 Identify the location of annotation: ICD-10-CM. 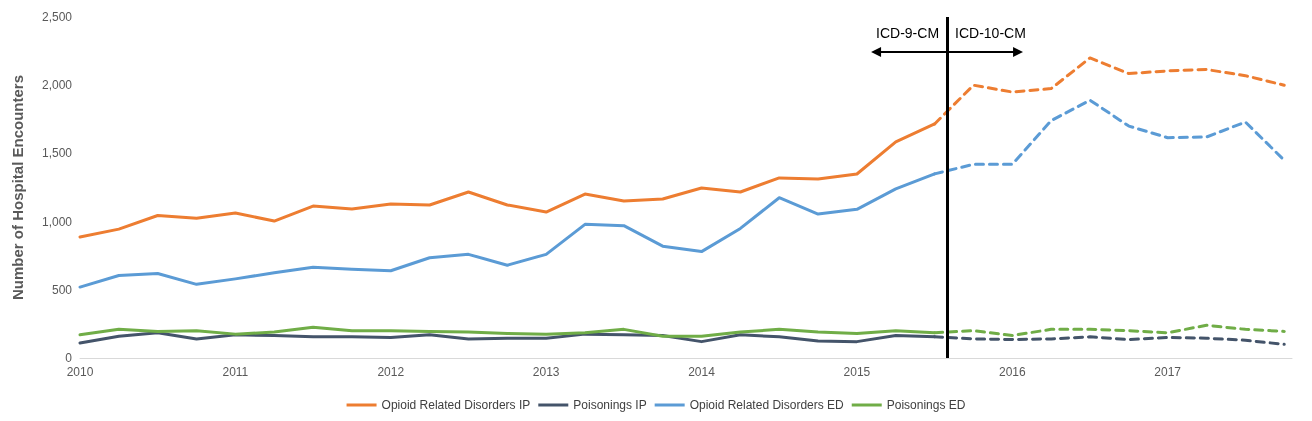
(990, 33).